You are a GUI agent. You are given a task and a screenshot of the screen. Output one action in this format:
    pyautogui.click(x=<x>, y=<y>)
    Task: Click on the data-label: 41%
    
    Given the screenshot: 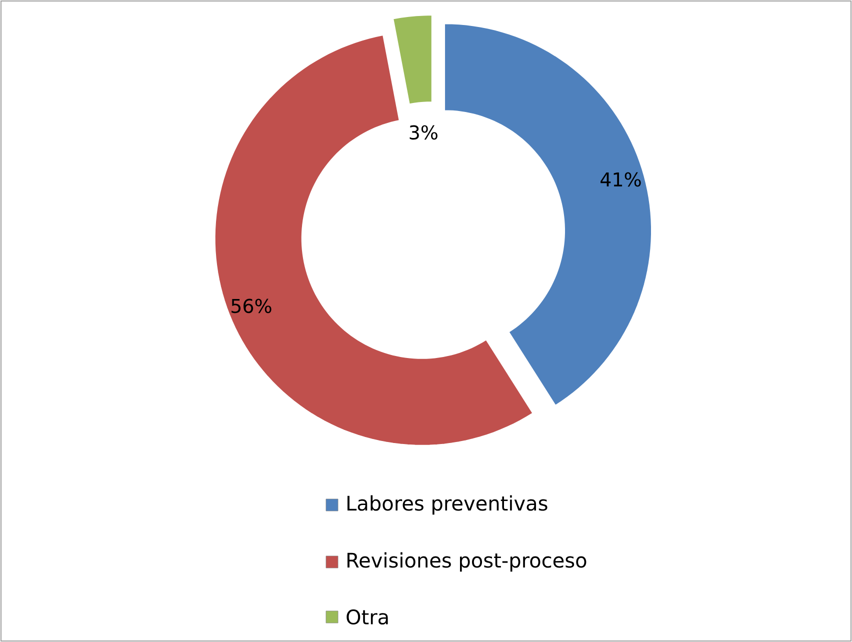 What is the action you would take?
    pyautogui.click(x=620, y=179)
    